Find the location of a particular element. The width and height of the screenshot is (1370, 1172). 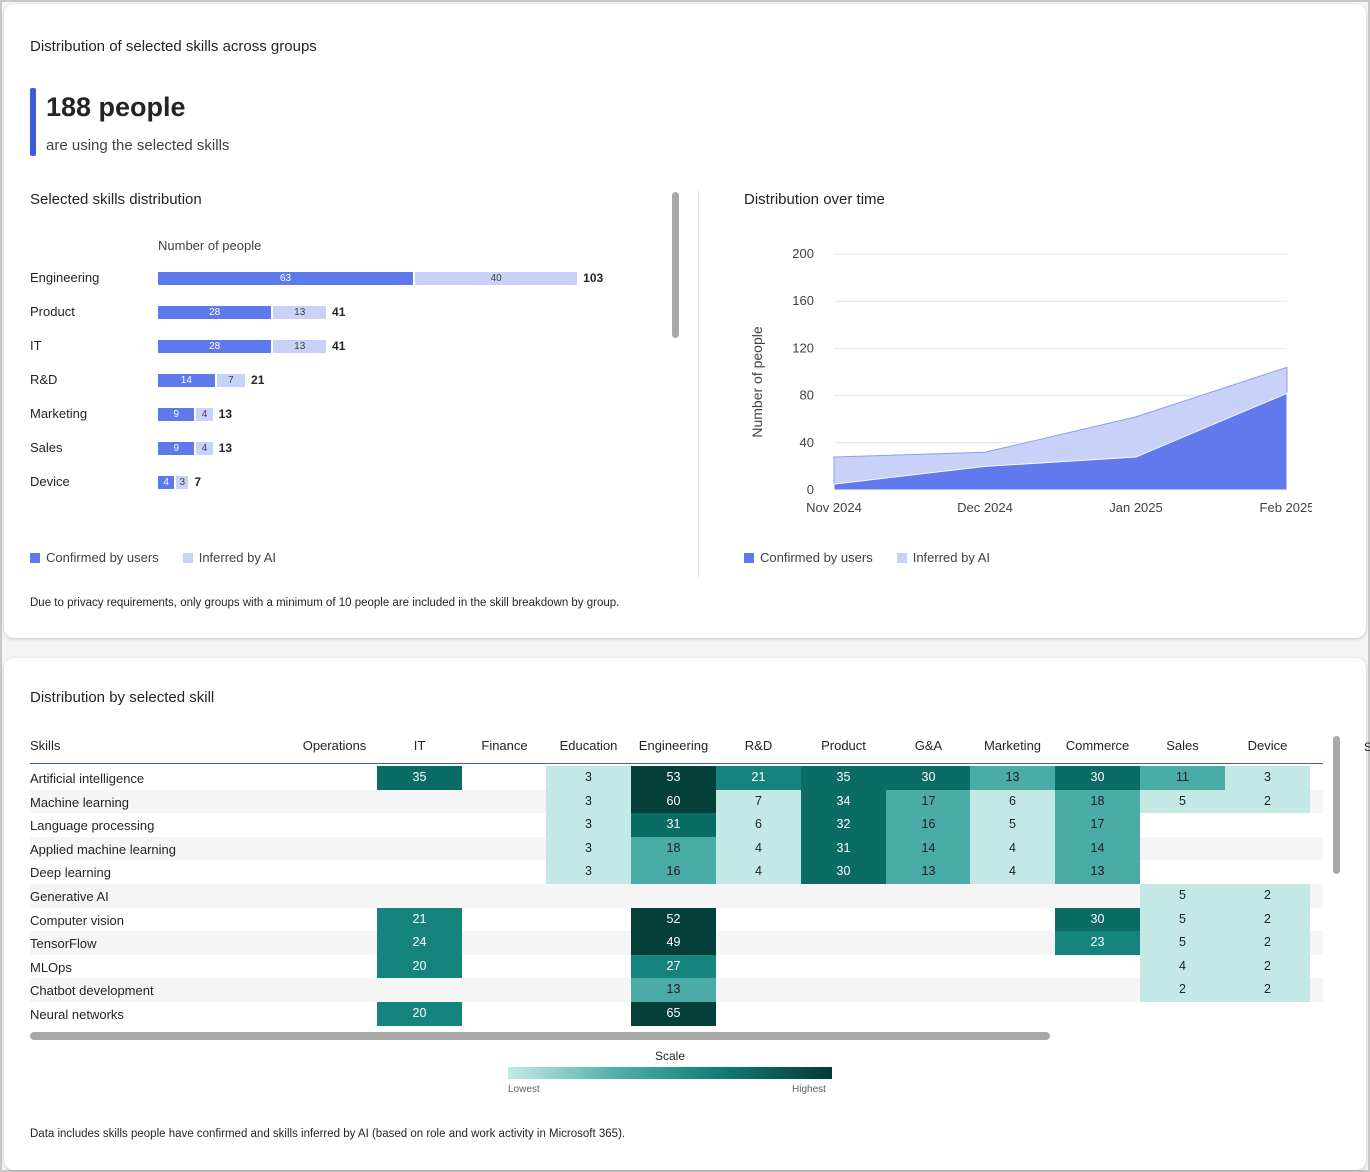

column-header: Marketing is located at coordinates (1012, 745).